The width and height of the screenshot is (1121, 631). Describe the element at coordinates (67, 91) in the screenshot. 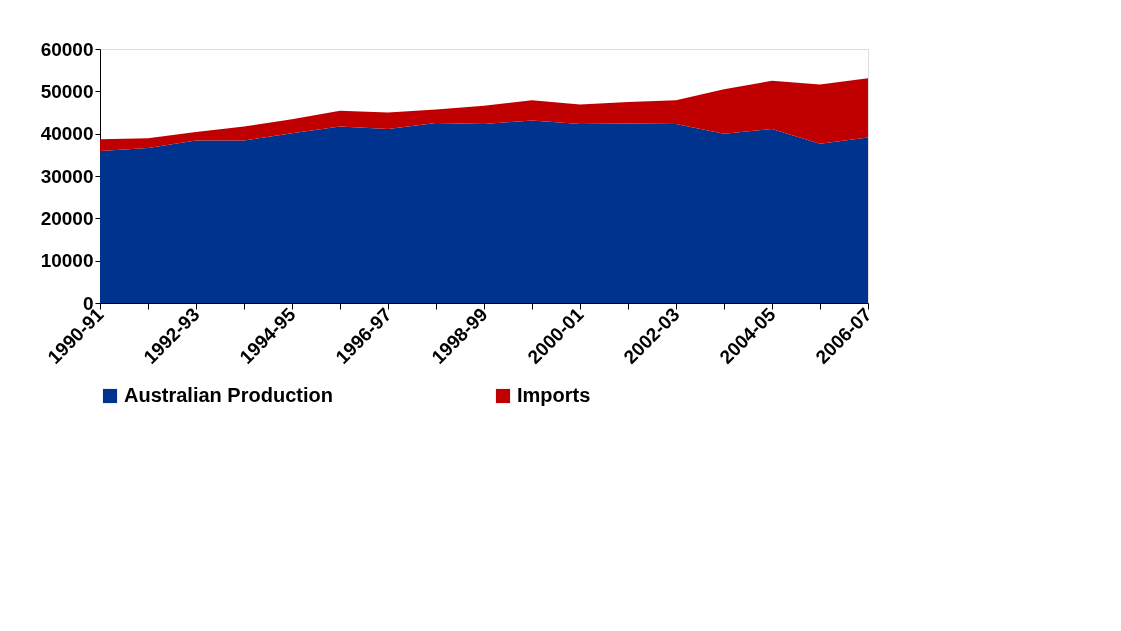

I see `y-tick-label: 50000` at that location.